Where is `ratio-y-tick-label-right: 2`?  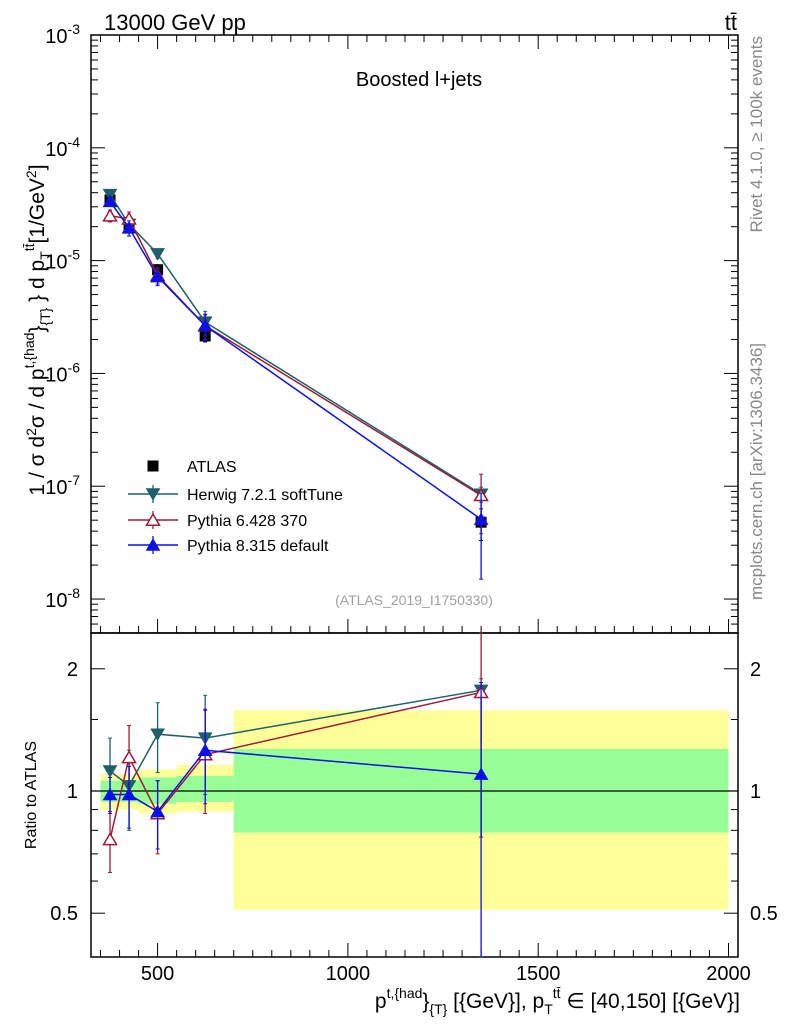
ratio-y-tick-label-right: 2 is located at coordinates (755, 670).